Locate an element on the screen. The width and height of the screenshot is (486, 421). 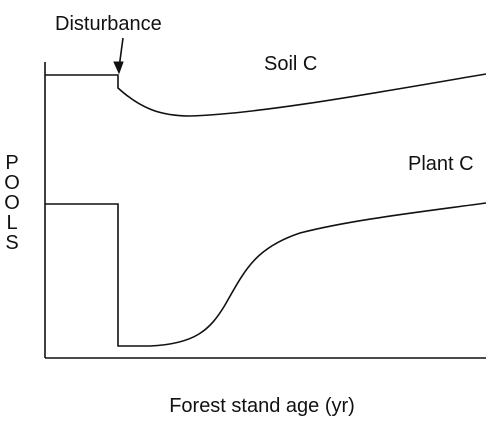
arrow-head is located at coordinates (118, 68).